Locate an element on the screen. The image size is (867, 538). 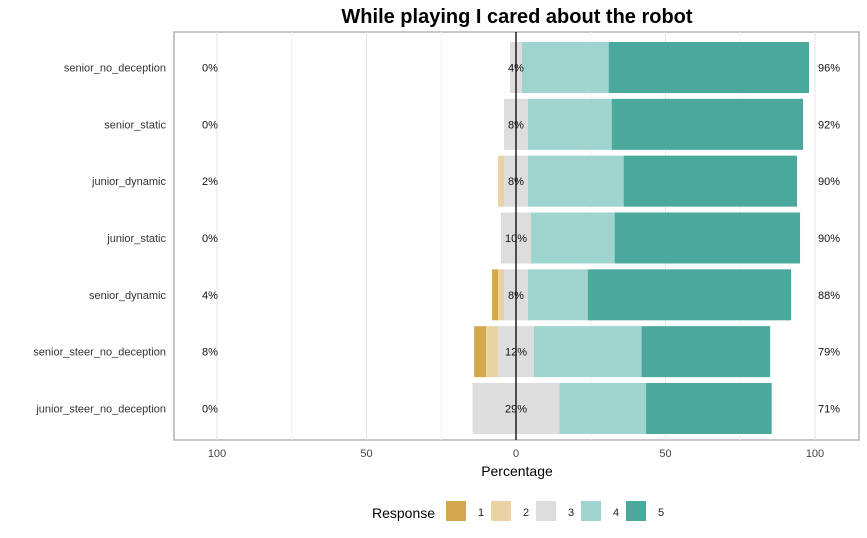
neutral-percent-label: 29% is located at coordinates (516, 409).